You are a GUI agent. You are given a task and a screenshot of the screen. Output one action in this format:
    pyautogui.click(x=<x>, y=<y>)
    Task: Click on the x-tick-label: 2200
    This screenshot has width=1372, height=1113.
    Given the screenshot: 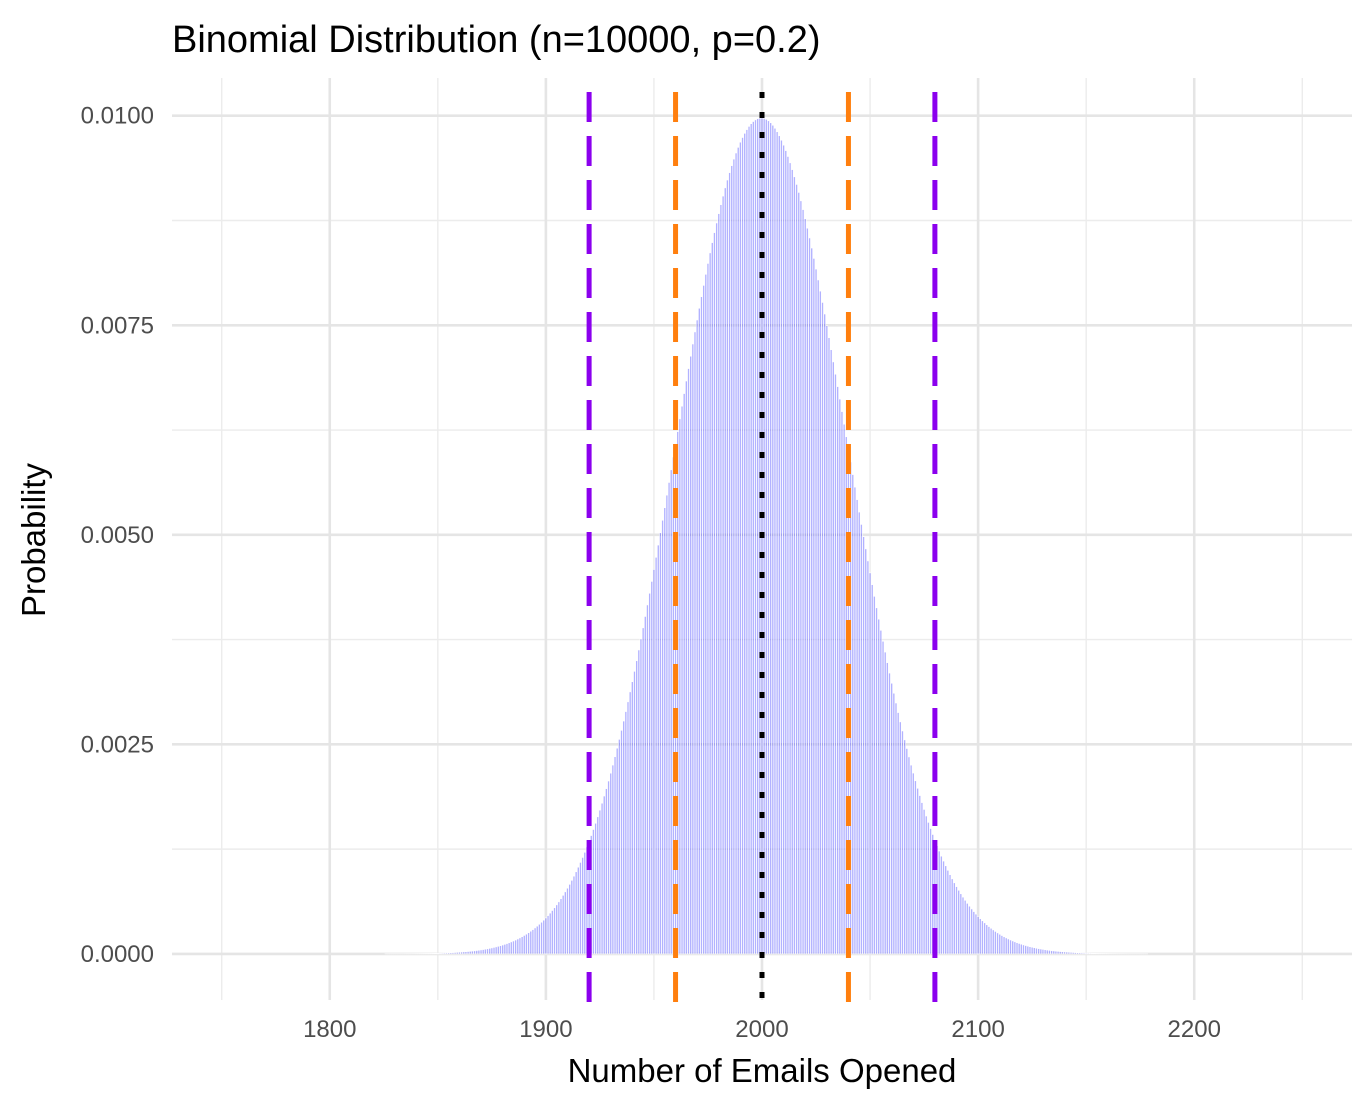 What is the action you would take?
    pyautogui.click(x=1194, y=1029)
    